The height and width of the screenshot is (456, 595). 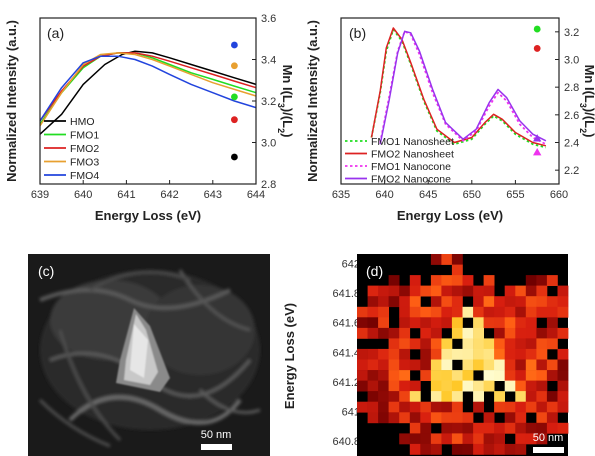 I want to click on panel-b-ratio-markers, so click(x=537, y=90).